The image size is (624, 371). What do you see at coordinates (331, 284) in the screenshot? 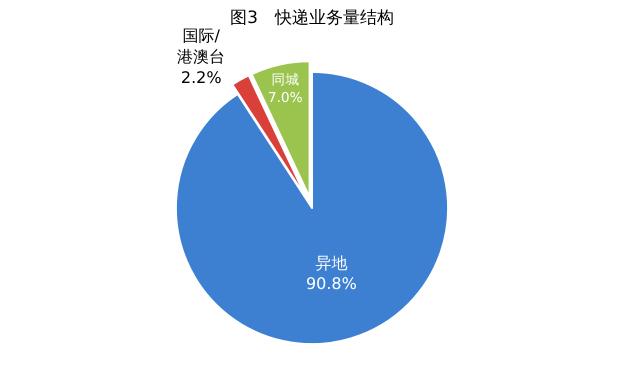
I see `data-label: 90.8%` at bounding box center [331, 284].